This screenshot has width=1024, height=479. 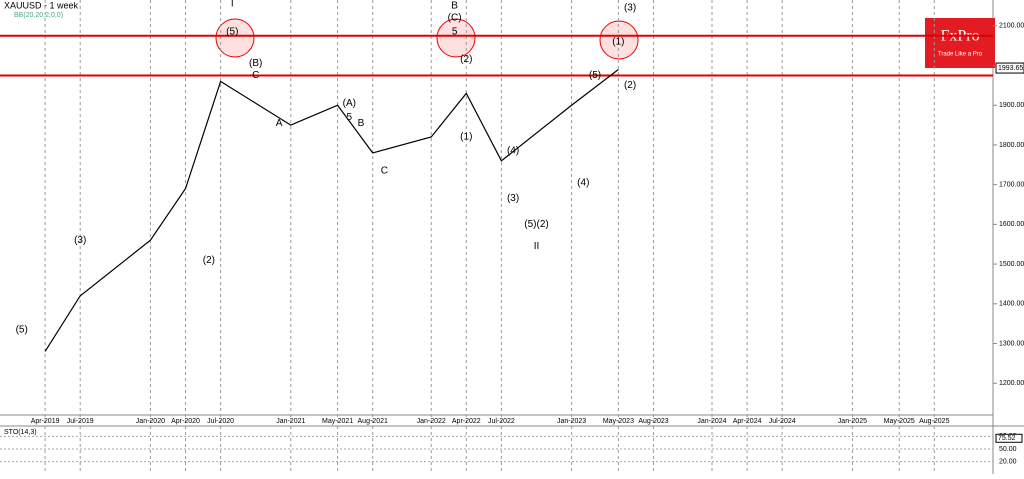 I want to click on x-tick-label: Jan-2024, so click(x=711, y=421).